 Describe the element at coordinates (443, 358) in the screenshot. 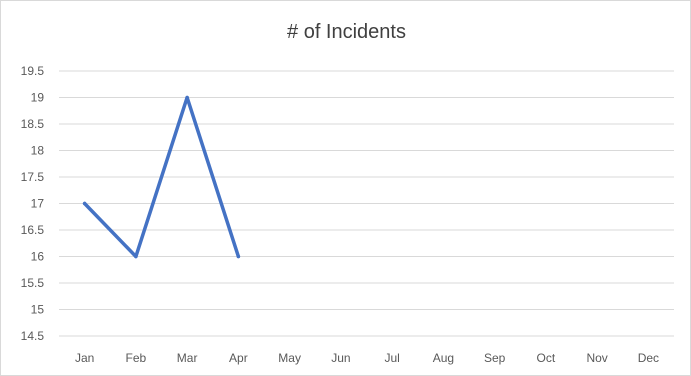

I see `x-tick-label: Aug` at that location.